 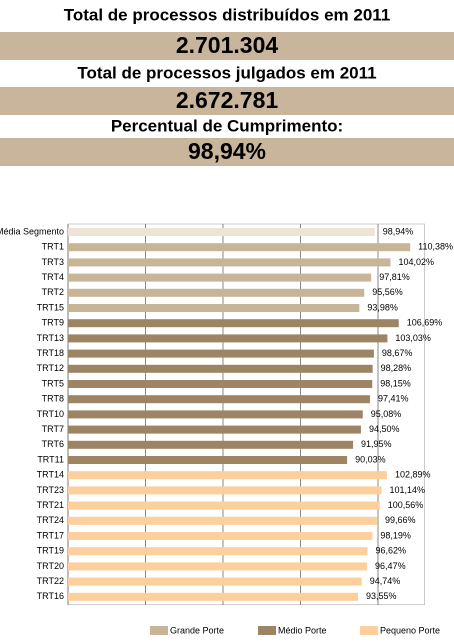 I want to click on category-label: TRT15, so click(x=50, y=307).